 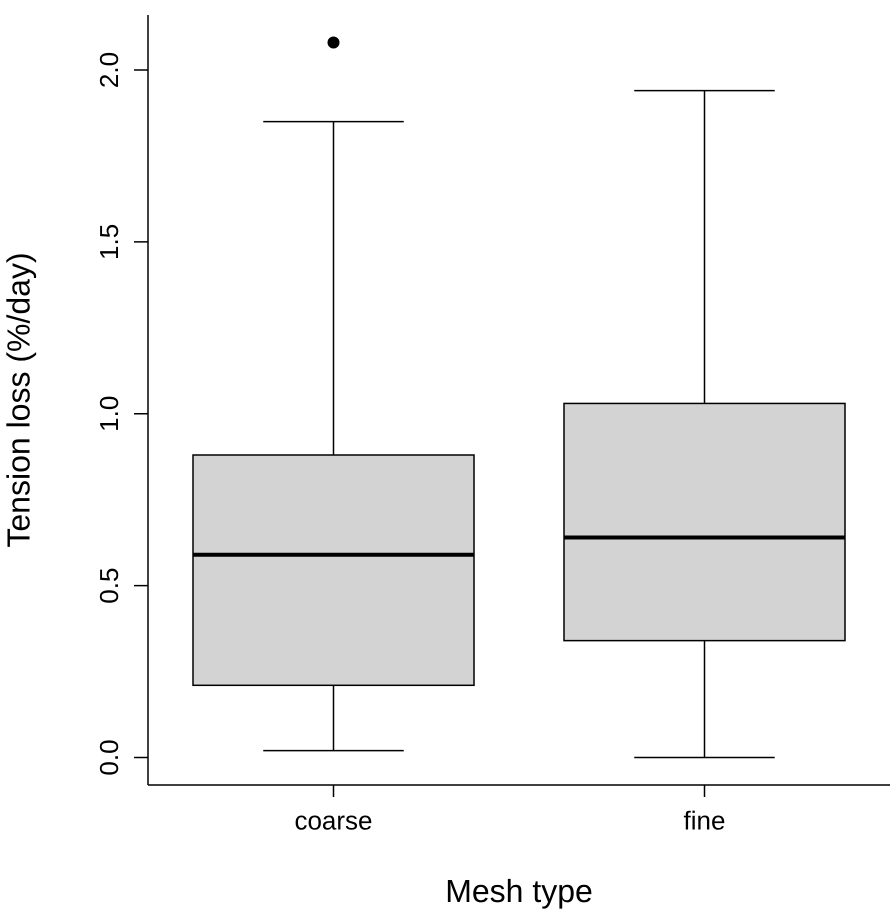 What do you see at coordinates (333, 820) in the screenshot?
I see `x-tick-label: coarse` at bounding box center [333, 820].